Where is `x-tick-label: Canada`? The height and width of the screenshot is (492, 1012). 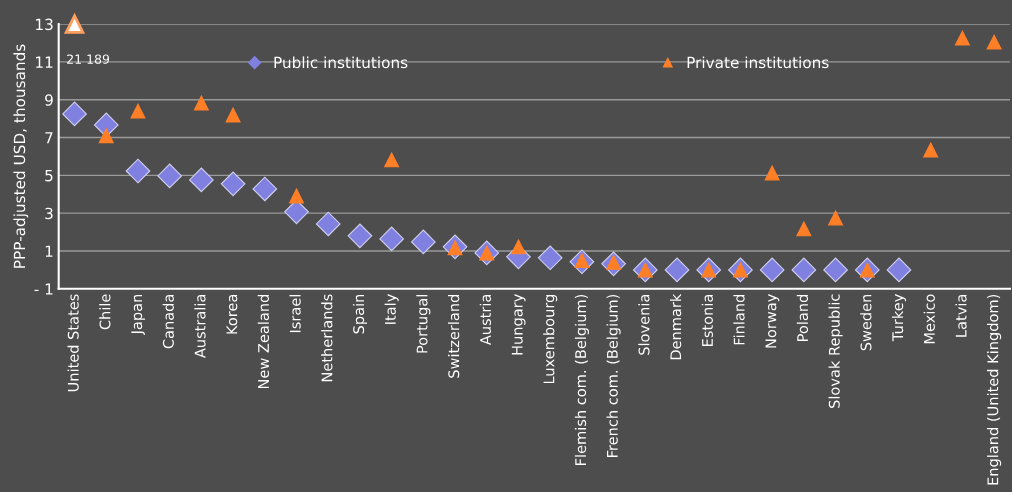 x-tick-label: Canada is located at coordinates (168, 321).